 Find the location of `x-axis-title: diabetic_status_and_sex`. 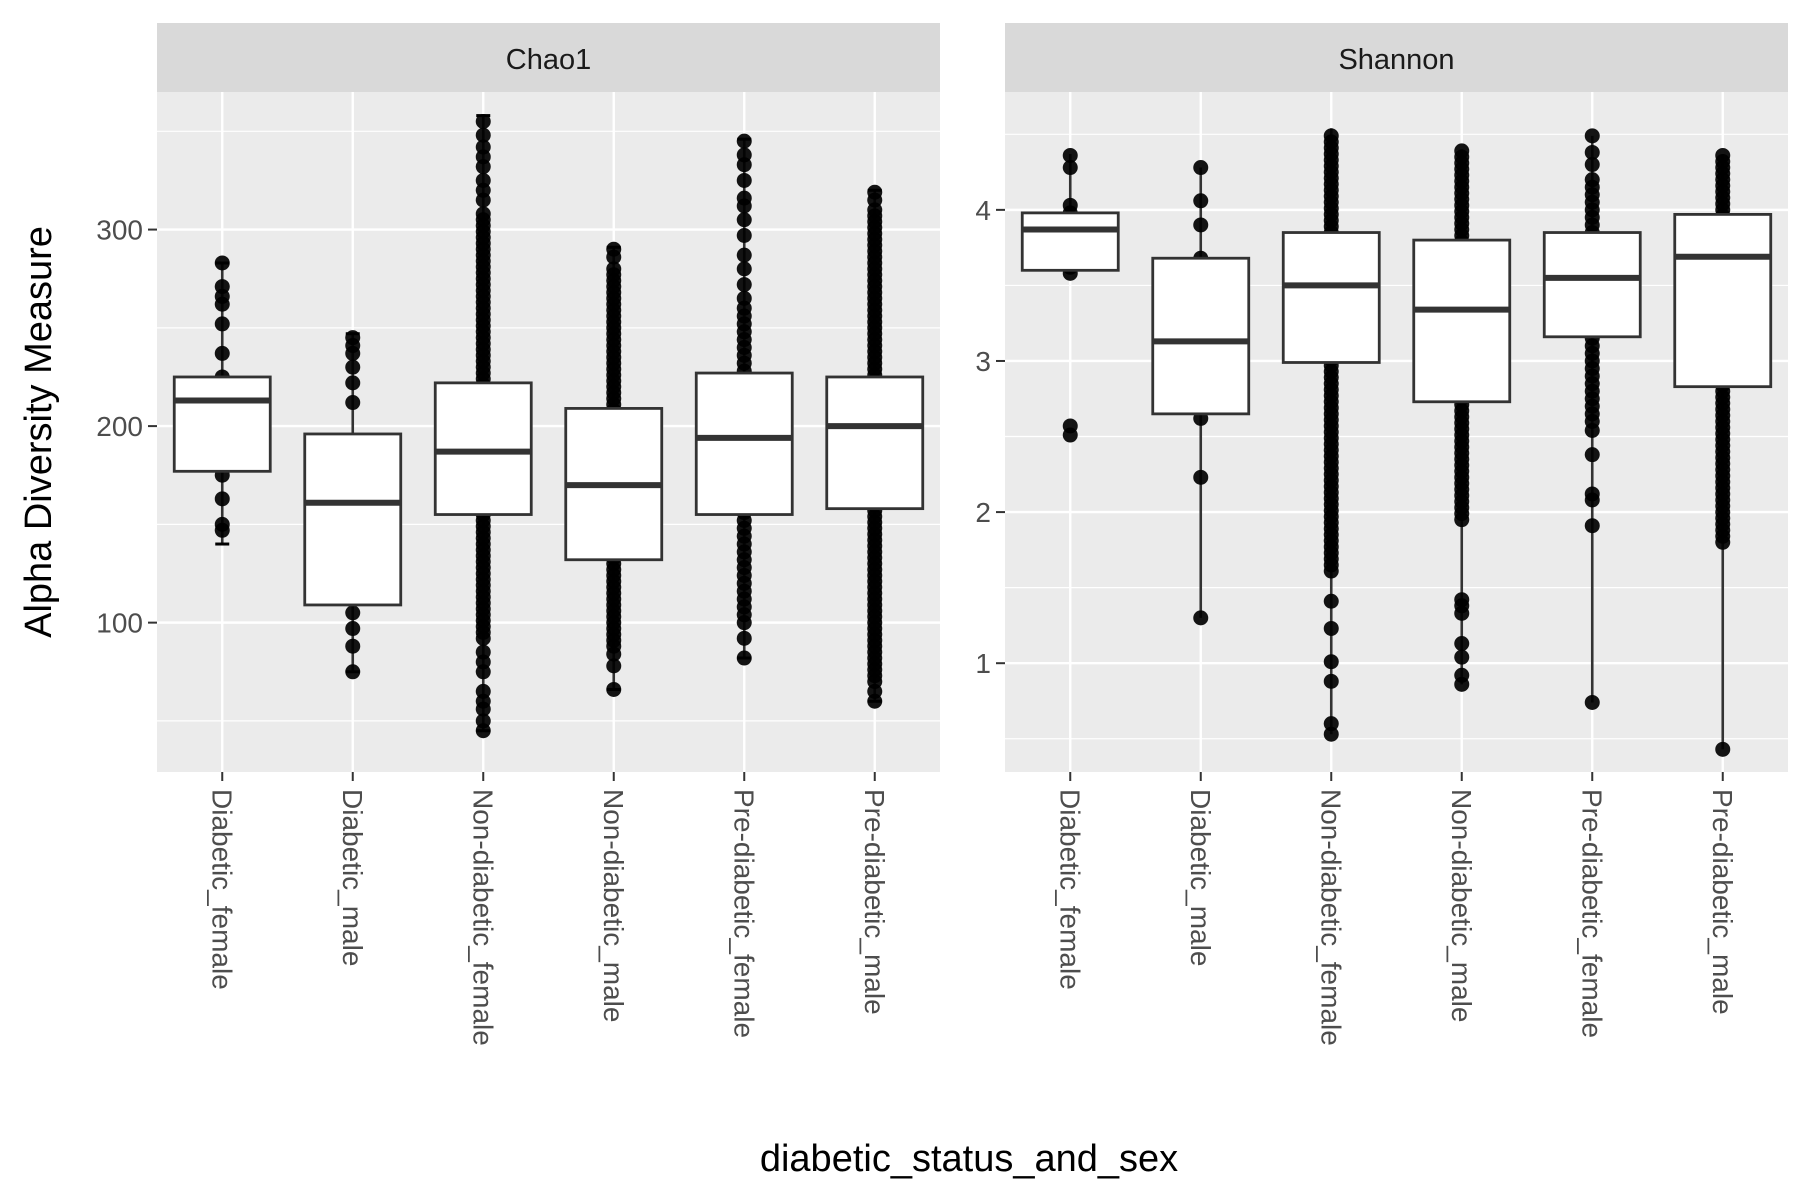

x-axis-title: diabetic_status_and_sex is located at coordinates (969, 1159).